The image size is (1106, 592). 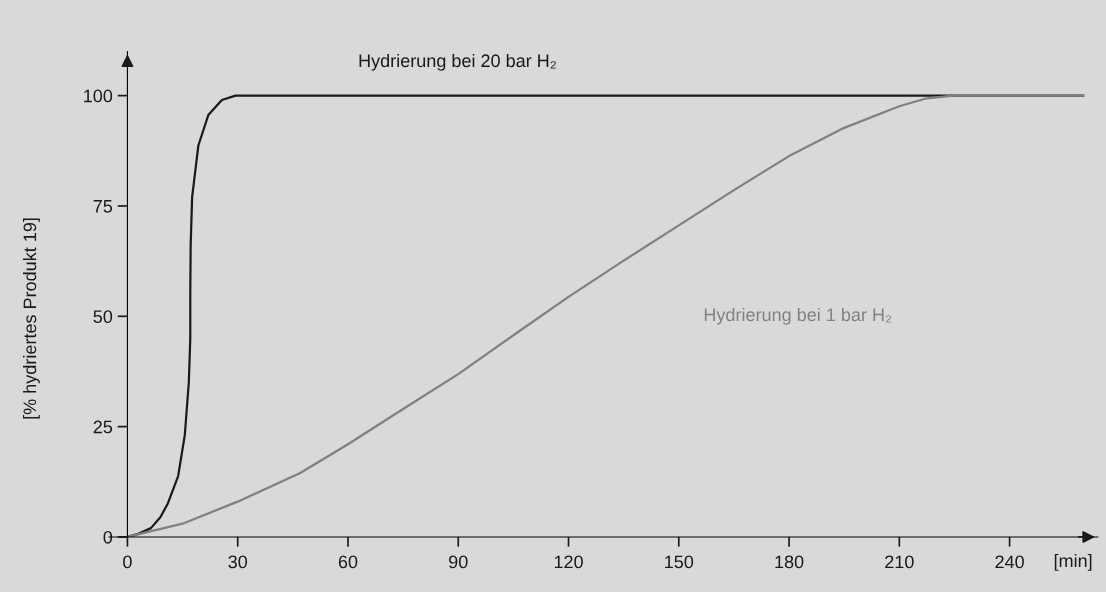 I want to click on y-axis-title: [% hydriertes Produkt 19], so click(x=31, y=318).